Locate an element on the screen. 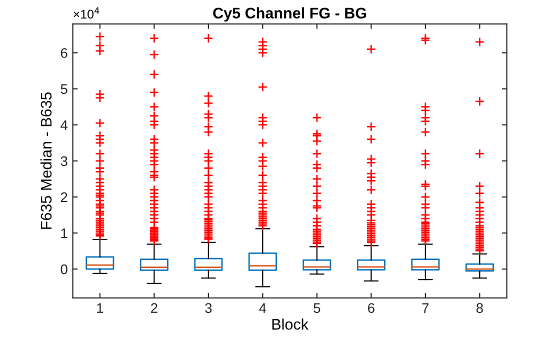 The image size is (560, 337). y-tick-label: 2 is located at coordinates (64, 197).